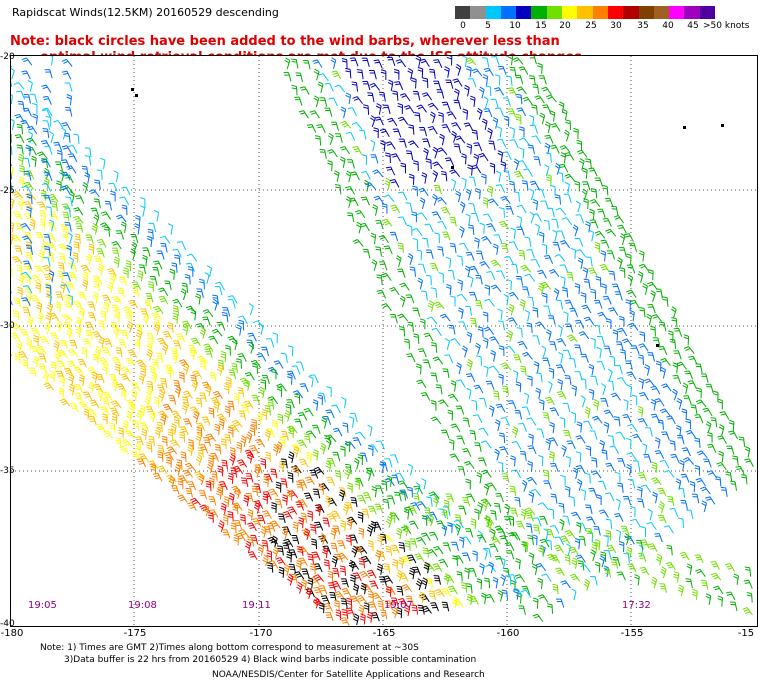  I want to click on legend-tick-label: 45, so click(693, 26).